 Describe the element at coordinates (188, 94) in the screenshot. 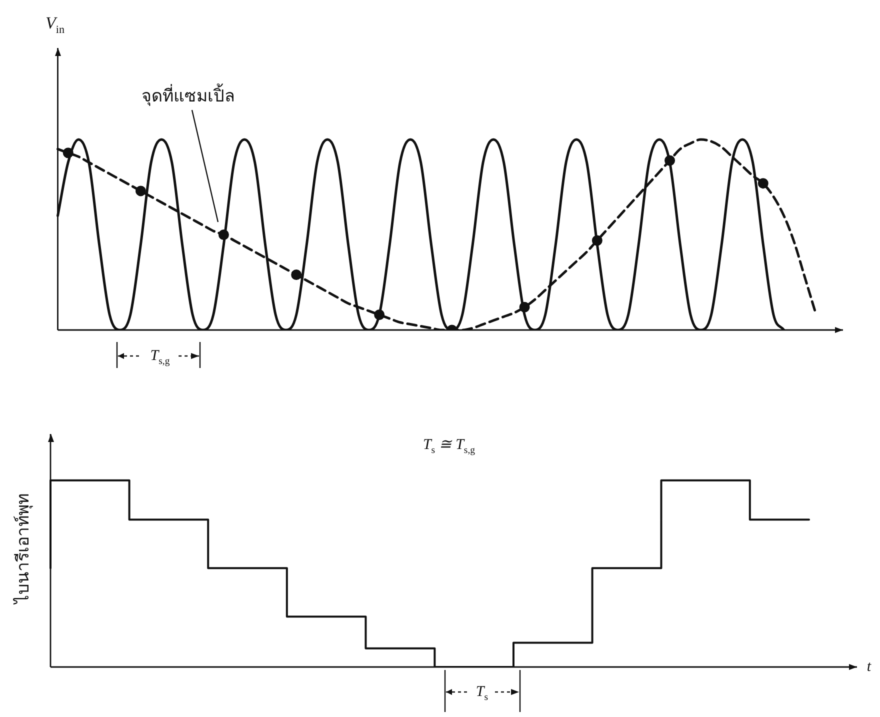

I see `text: จุดที่แซมเปิ้ล` at that location.